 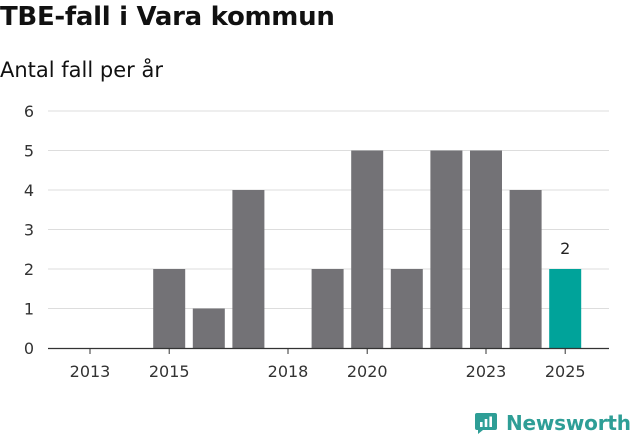 I want to click on y-tick-label: 6, so click(x=29, y=111).